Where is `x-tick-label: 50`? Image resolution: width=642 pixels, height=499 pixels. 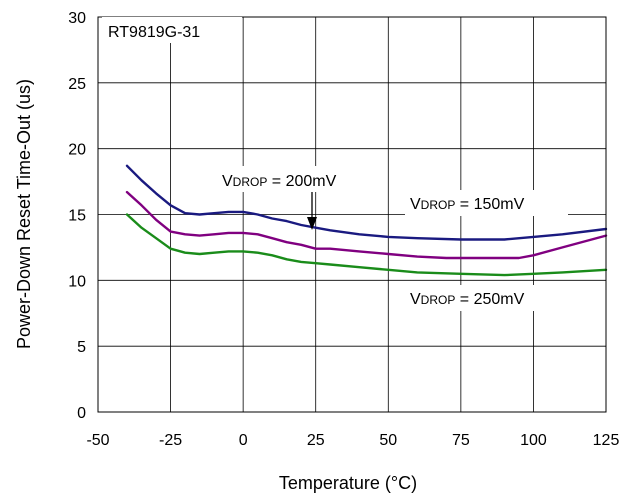
x-tick-label: 50 is located at coordinates (388, 440).